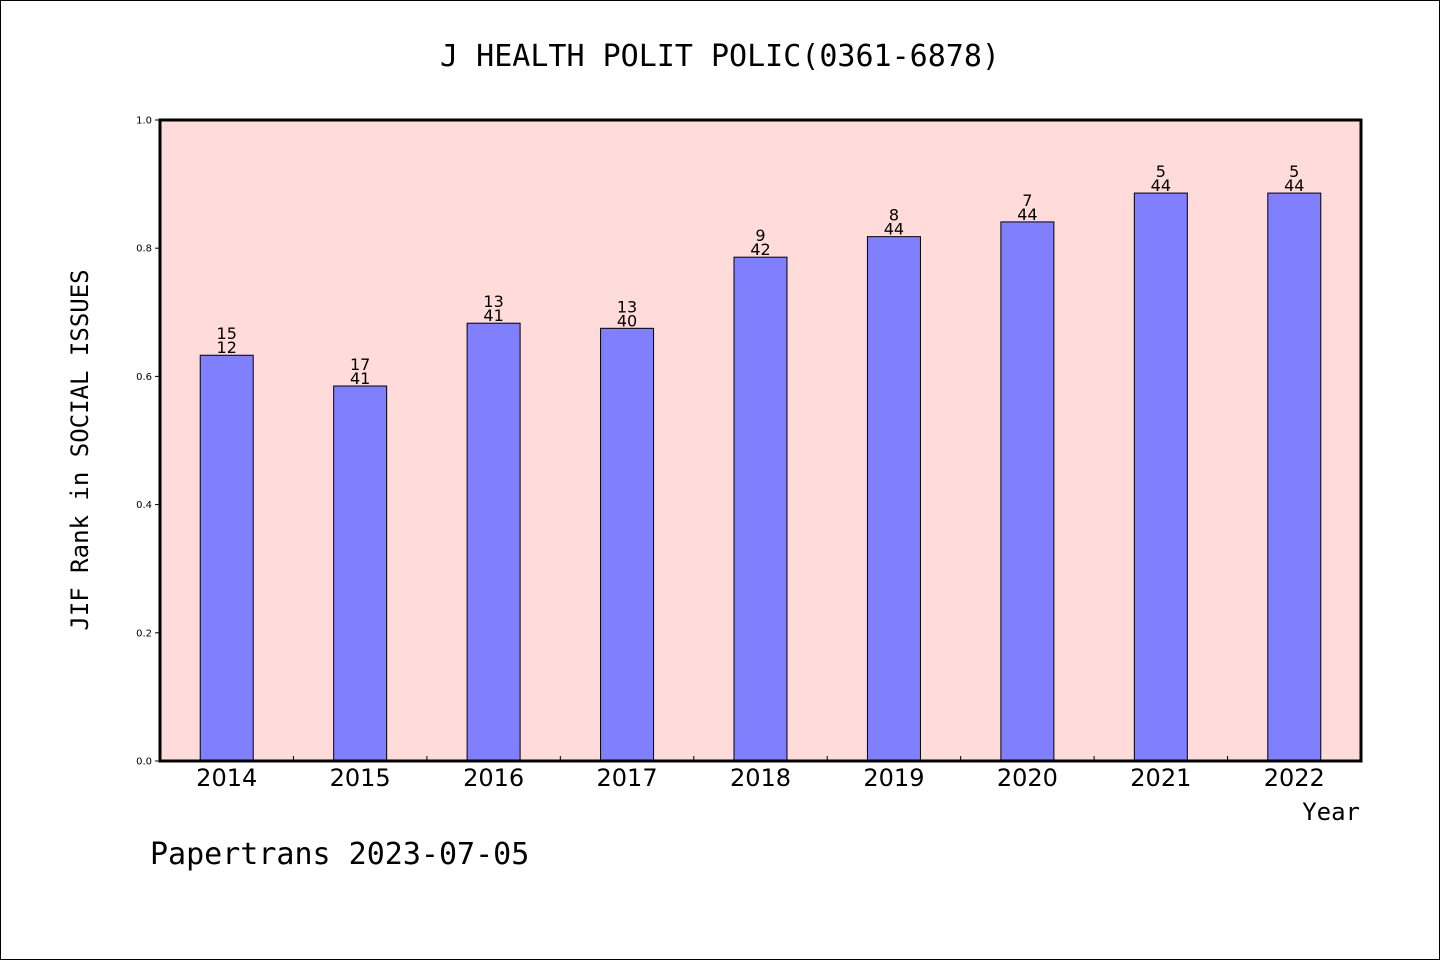  Describe the element at coordinates (227, 347) in the screenshot. I see `data-label-bottom: 12` at that location.